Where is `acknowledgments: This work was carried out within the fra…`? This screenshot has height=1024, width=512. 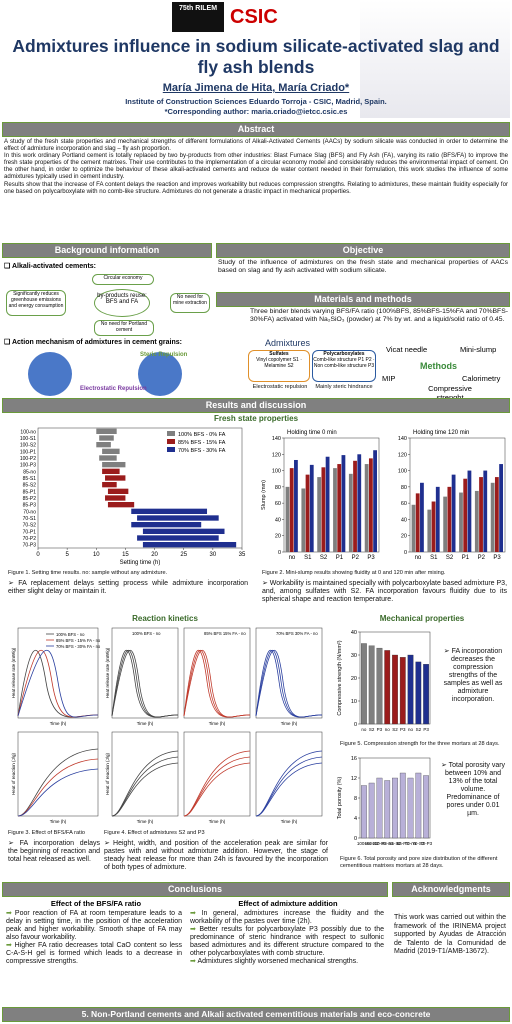 acknowledgments: This work was carried out within the fra… is located at coordinates (450, 934).